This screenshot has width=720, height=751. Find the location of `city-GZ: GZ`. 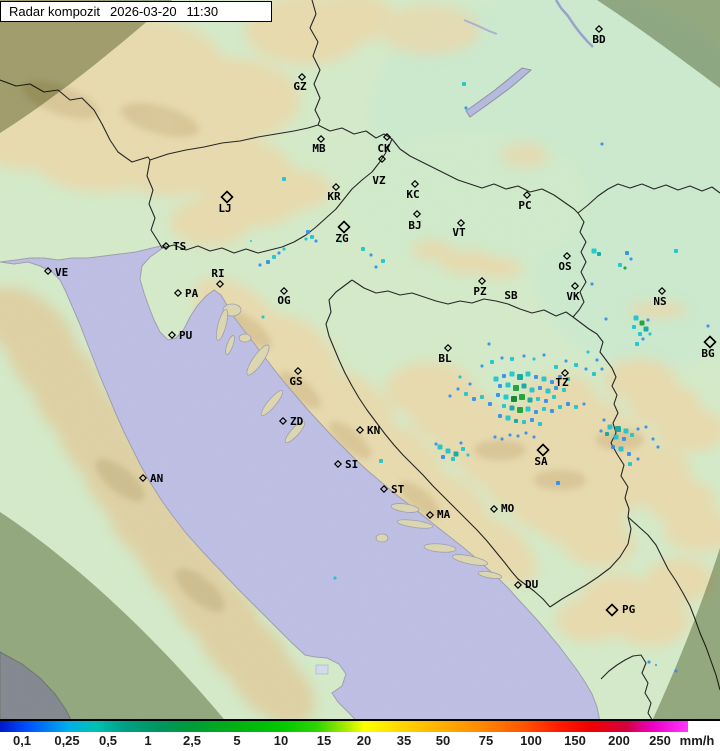

city-GZ: GZ is located at coordinates (300, 82).